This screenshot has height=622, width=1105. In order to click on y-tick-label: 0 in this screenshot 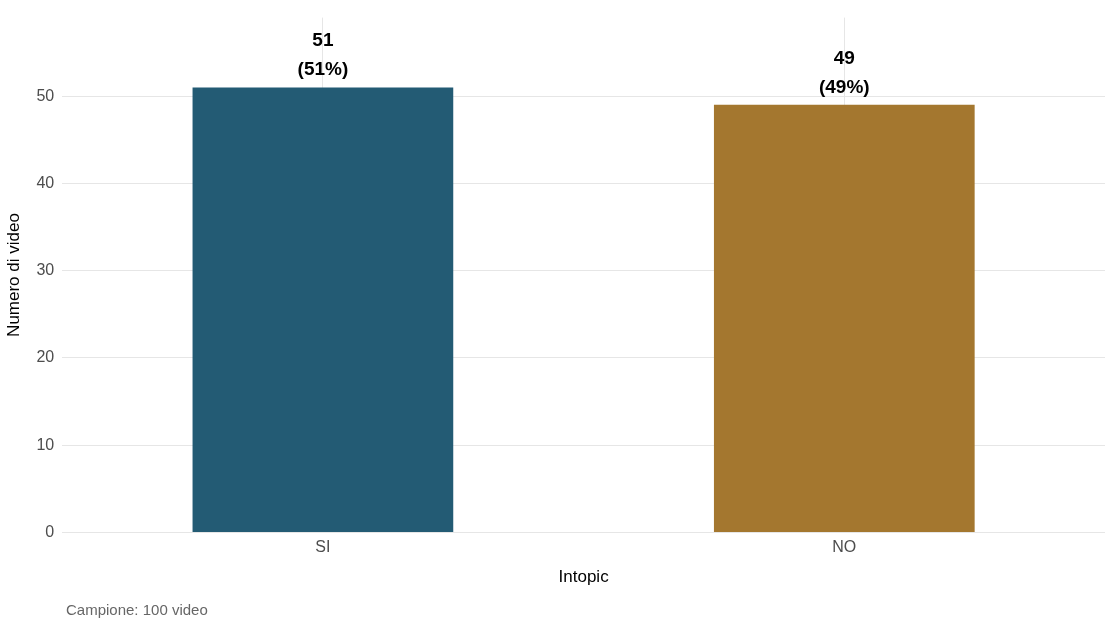, I will do `click(50, 531)`.